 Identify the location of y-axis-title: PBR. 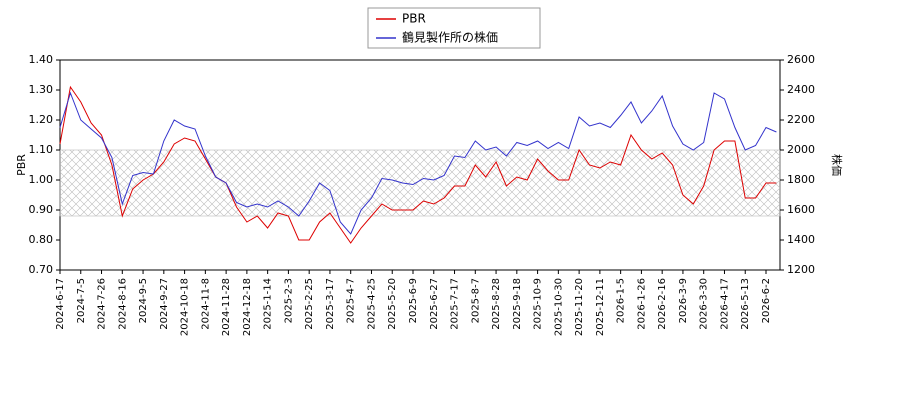
(21, 165).